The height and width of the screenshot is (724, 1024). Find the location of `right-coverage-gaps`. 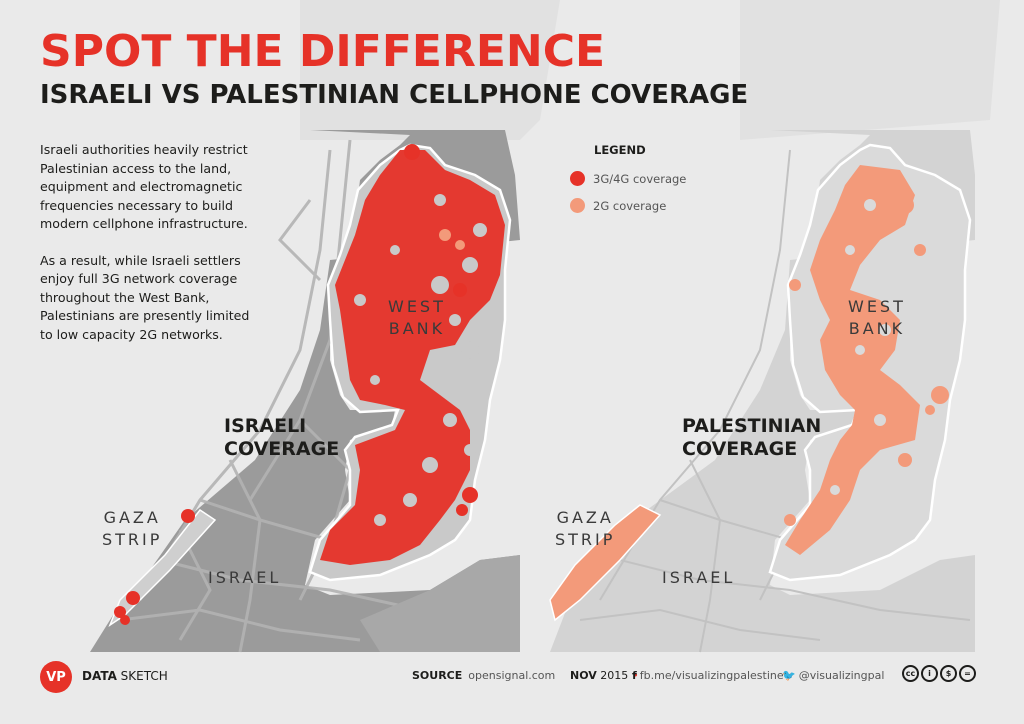

right-coverage-gaps is located at coordinates (860, 347).